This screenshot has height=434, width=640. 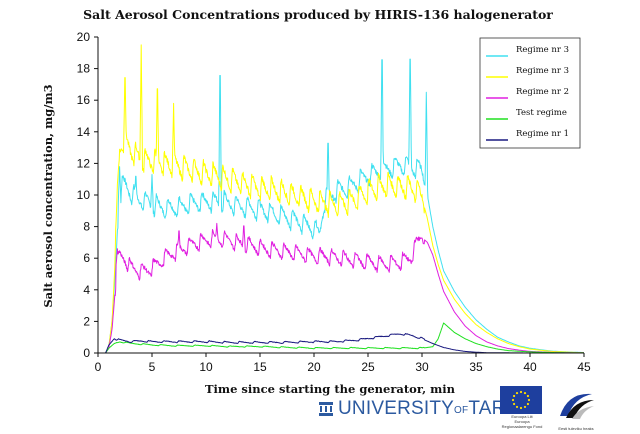 What do you see at coordinates (98, 367) in the screenshot?
I see `x-tick-label: 0` at bounding box center [98, 367].